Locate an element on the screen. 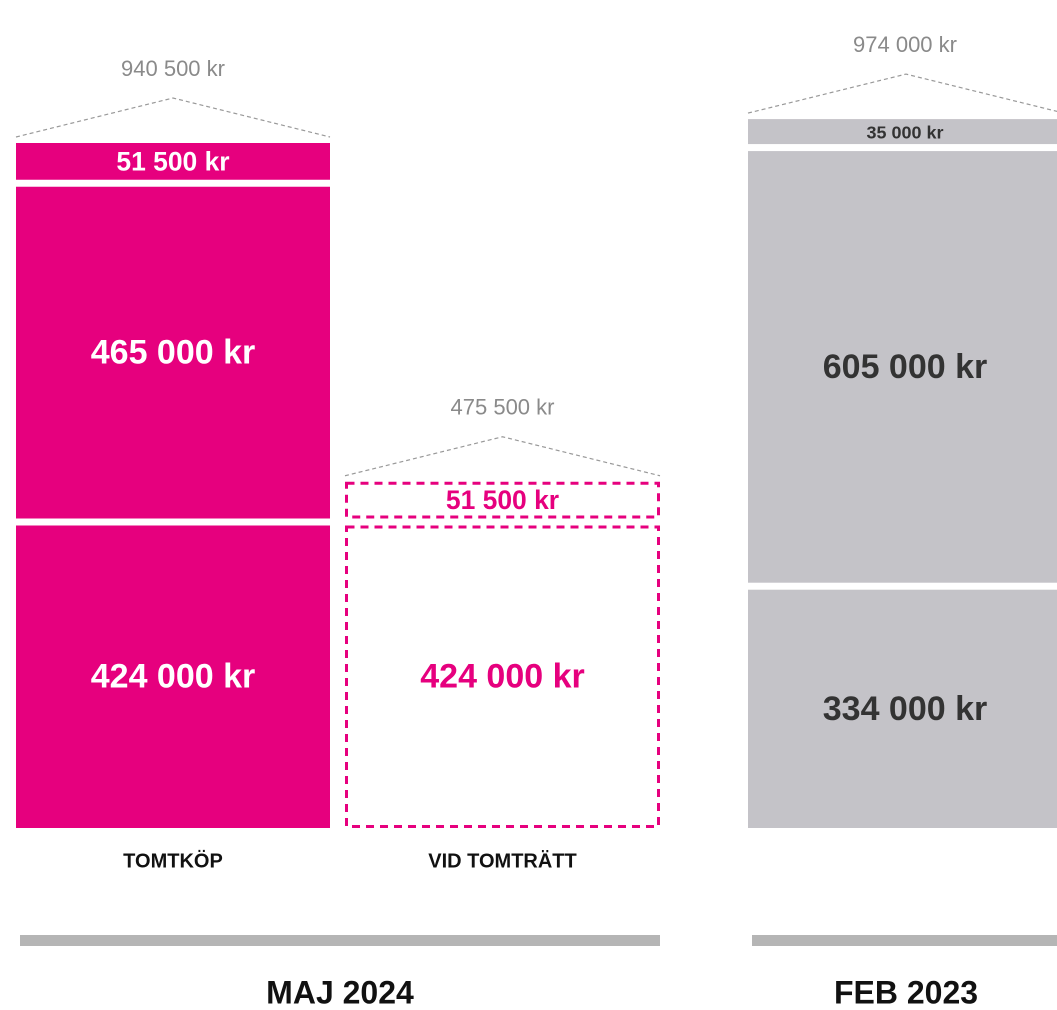  total-label: 974 000 kr is located at coordinates (905, 44).